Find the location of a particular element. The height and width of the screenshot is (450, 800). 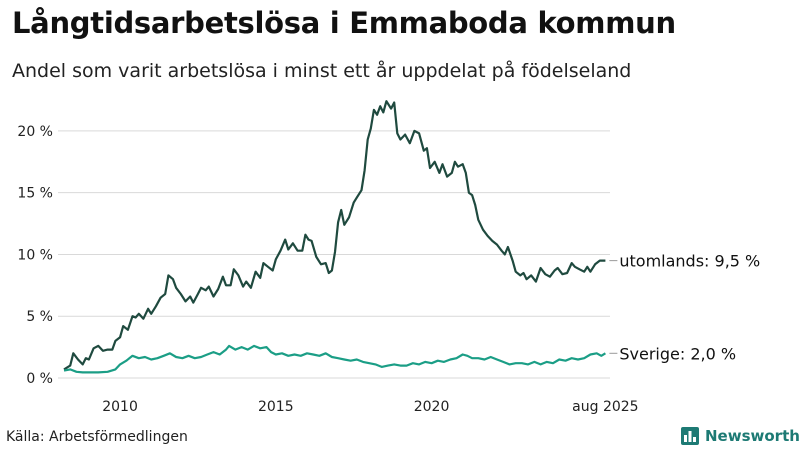

y-tick-label: 10 % is located at coordinates (35, 255).